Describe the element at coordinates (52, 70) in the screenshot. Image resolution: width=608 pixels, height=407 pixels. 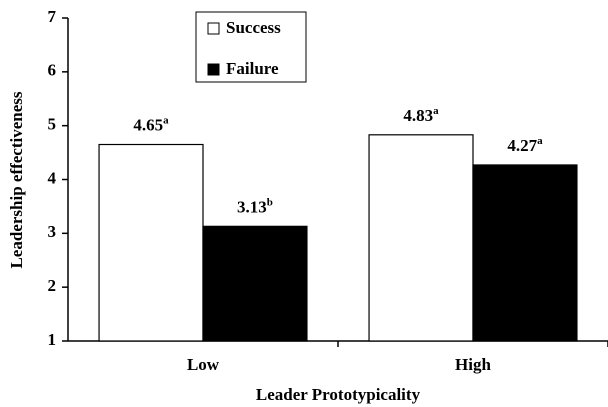
I see `y-tick-label: 6` at that location.